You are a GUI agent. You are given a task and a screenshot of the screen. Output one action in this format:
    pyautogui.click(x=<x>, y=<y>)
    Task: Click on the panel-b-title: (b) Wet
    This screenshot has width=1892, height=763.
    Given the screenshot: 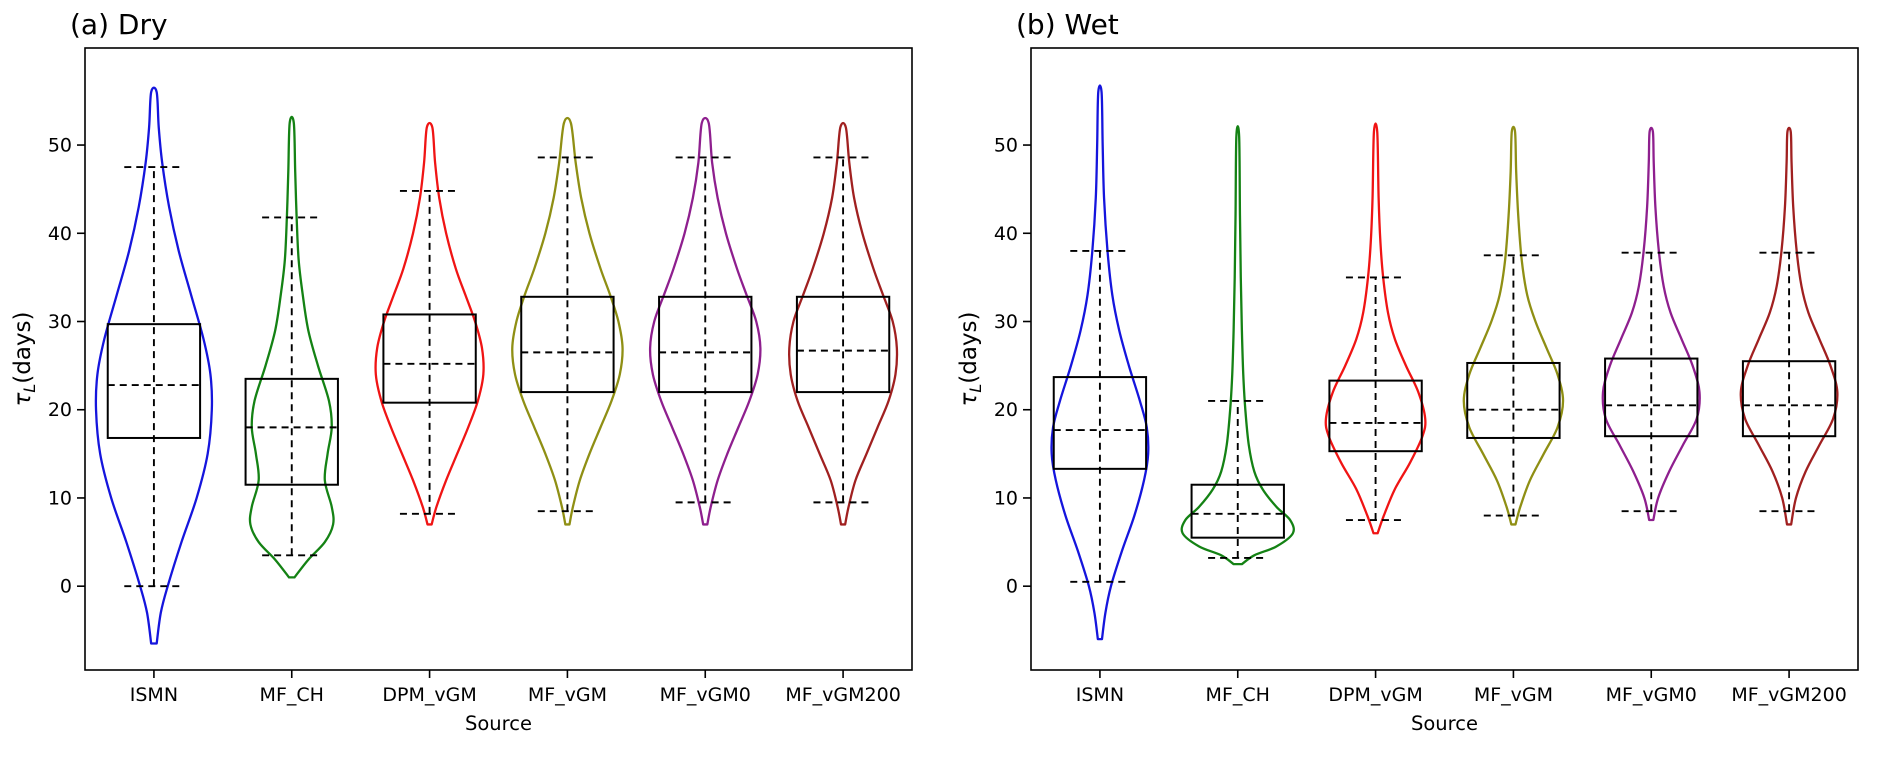 What is the action you would take?
    pyautogui.click(x=1067, y=24)
    